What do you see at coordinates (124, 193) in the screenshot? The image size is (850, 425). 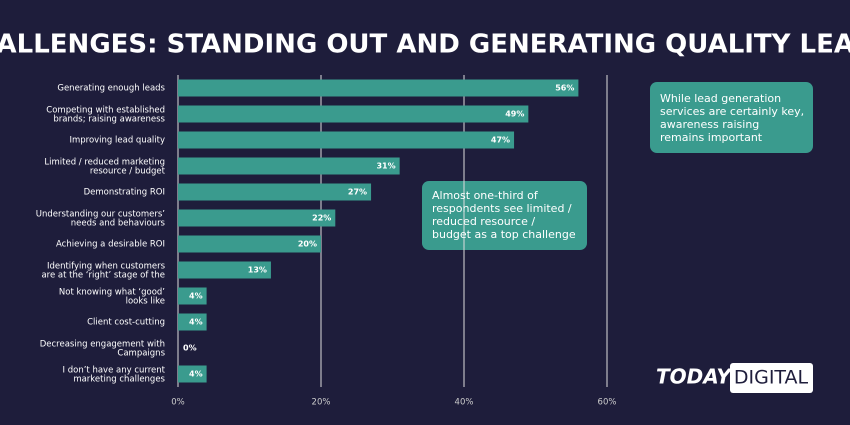 I see `category-label: Demonstrating ROI` at bounding box center [124, 193].